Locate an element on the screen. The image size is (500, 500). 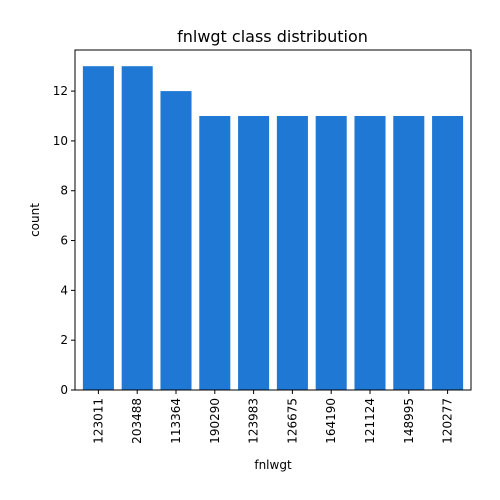
x-tick-label: 123011 is located at coordinates (98, 421).